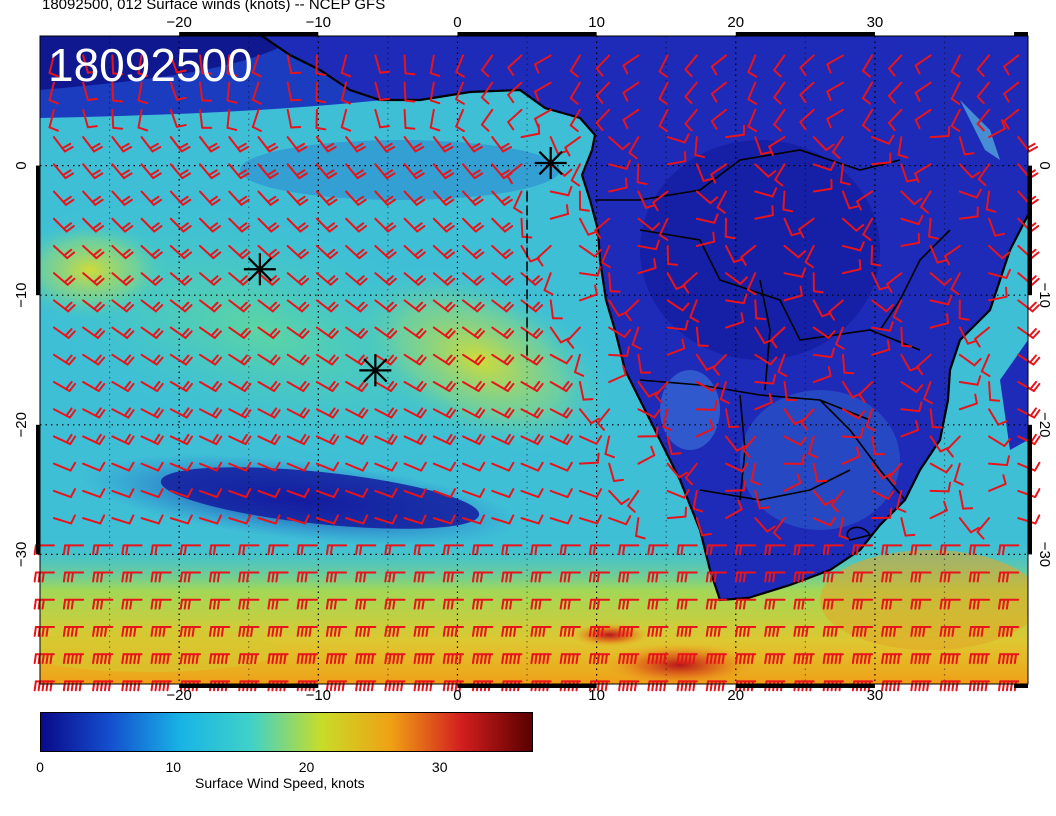 This screenshot has height=816, width=1056. What do you see at coordinates (1044, 424) in the screenshot?
I see `lat-label-right-2: −20` at bounding box center [1044, 424].